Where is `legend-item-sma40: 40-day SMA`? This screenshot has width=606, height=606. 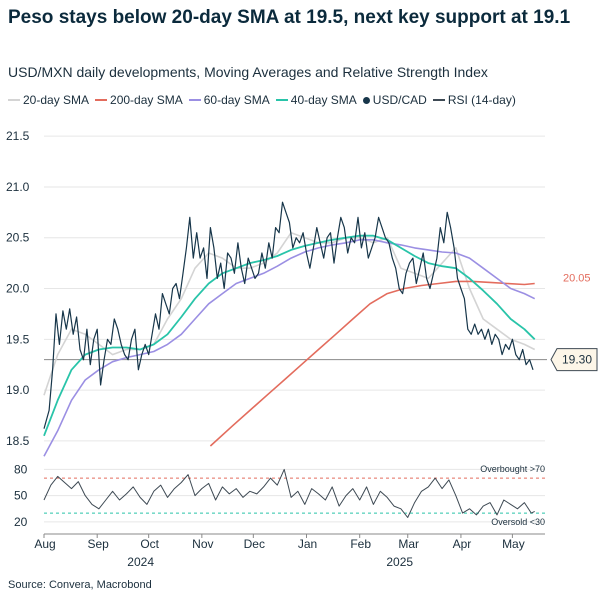 legend-item-sma40: 40-day SMA is located at coordinates (316, 100).